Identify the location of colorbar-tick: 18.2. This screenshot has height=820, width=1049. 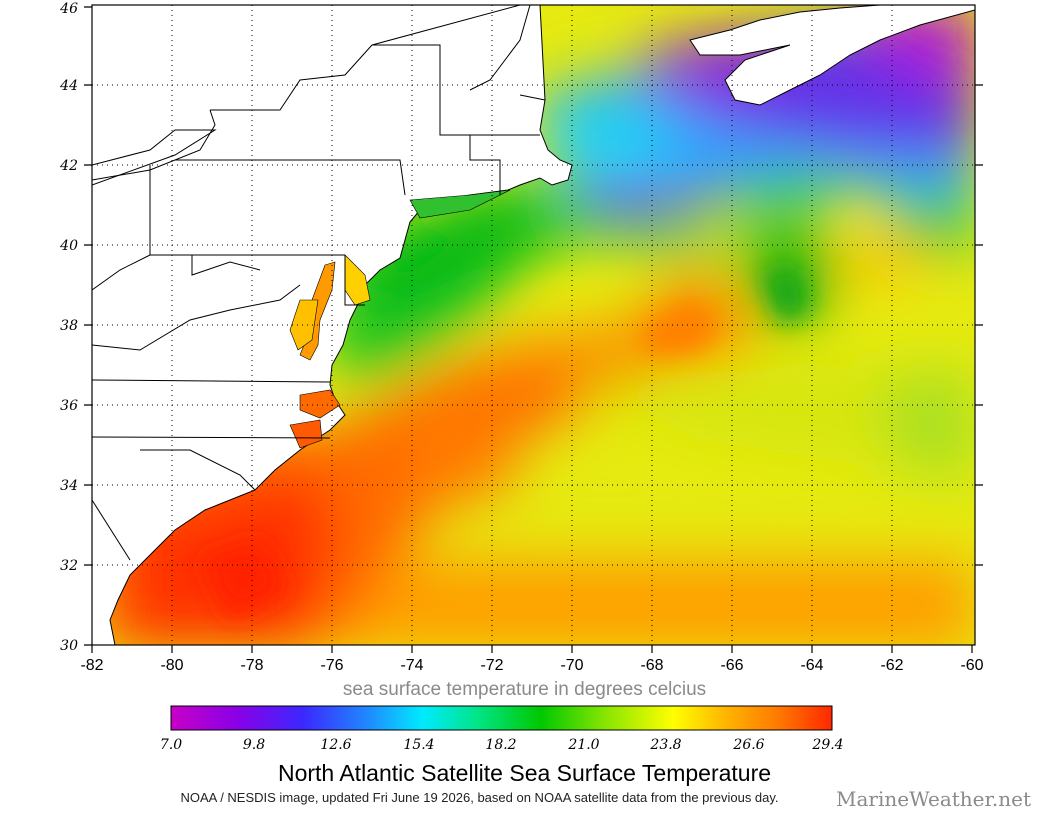
(500, 745).